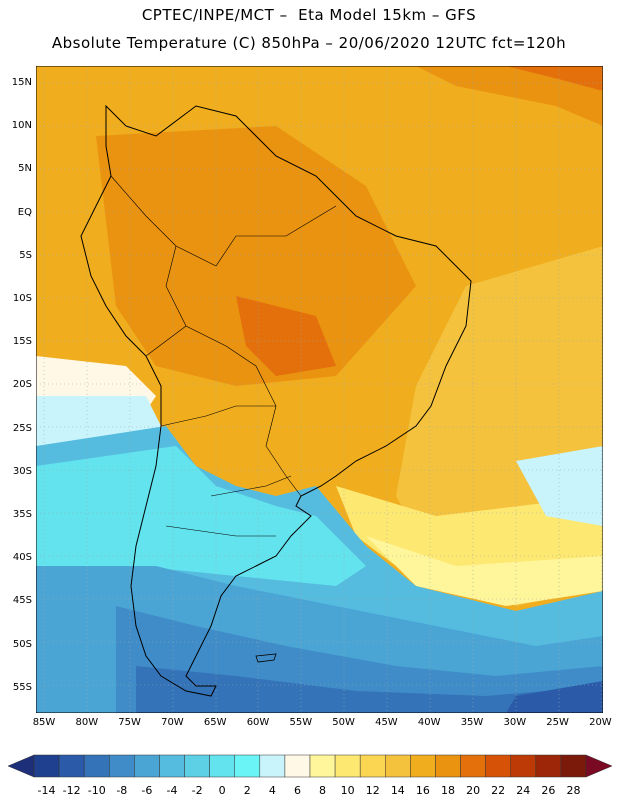 Image resolution: width=618 pixels, height=800 pixels. Describe the element at coordinates (222, 790) in the screenshot. I see `colorbar-label: 0` at that location.